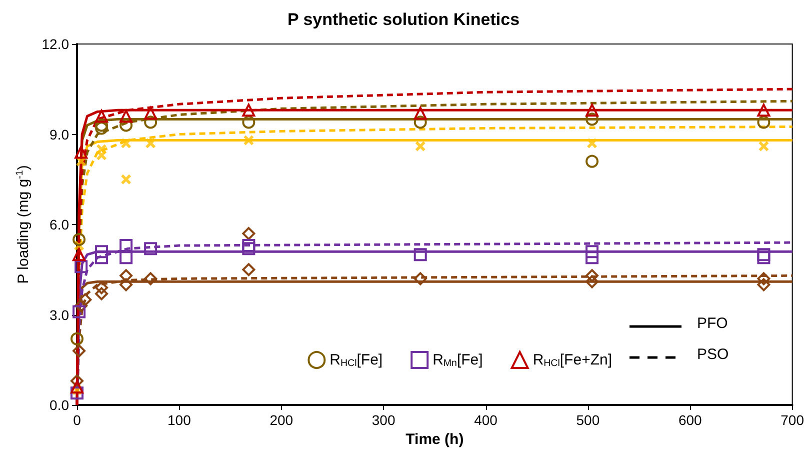 This screenshot has width=807, height=459. I want to click on x-tick-label: 0, so click(77, 420).